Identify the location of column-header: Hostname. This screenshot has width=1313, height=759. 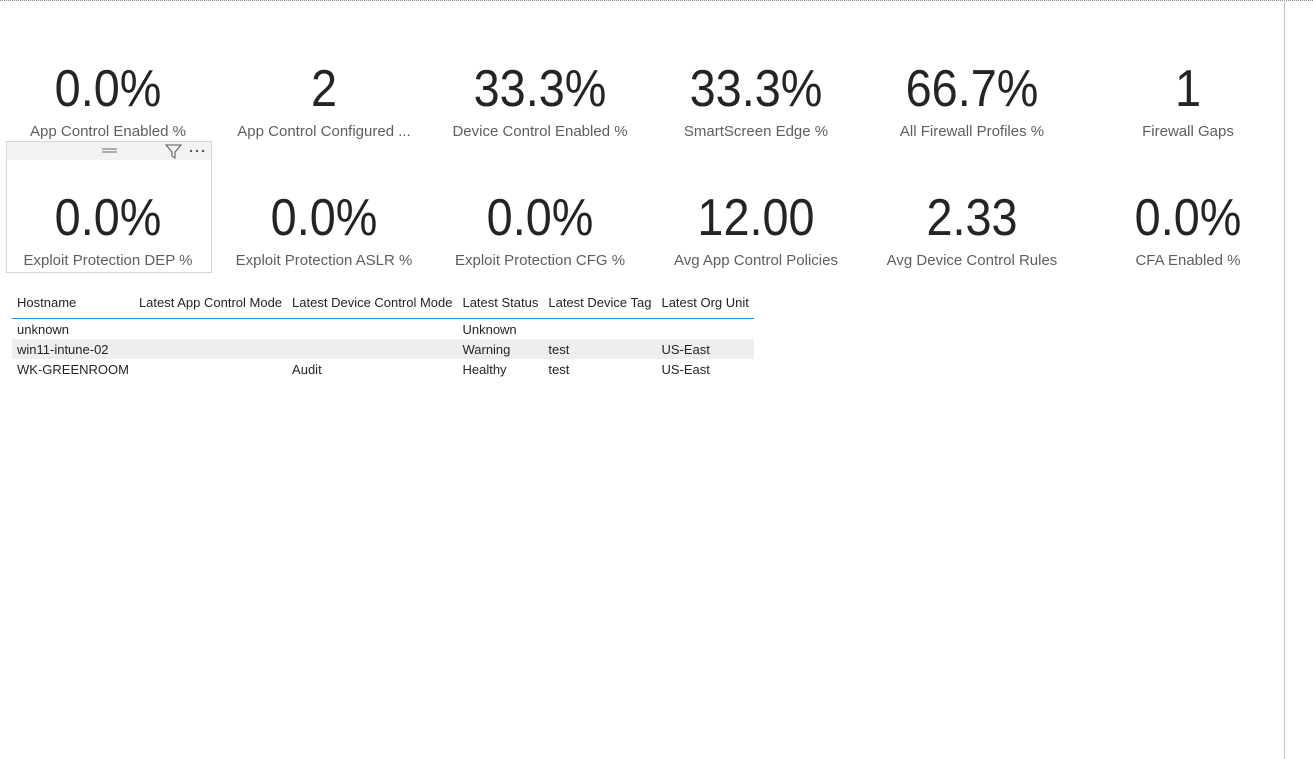
(73, 306).